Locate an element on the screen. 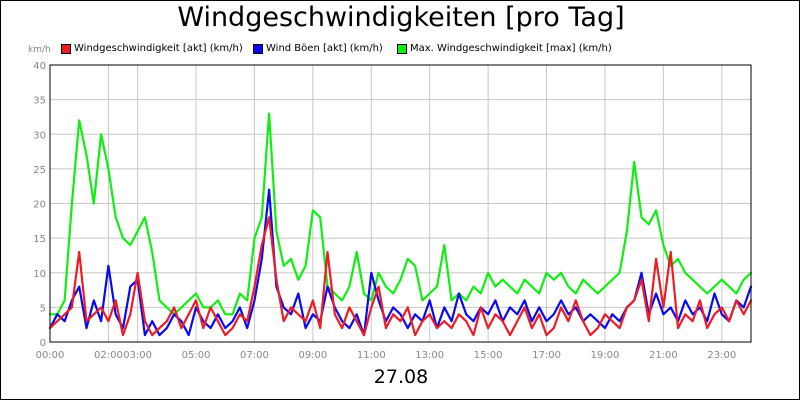  x-tick-label: 09:00 is located at coordinates (312, 355).